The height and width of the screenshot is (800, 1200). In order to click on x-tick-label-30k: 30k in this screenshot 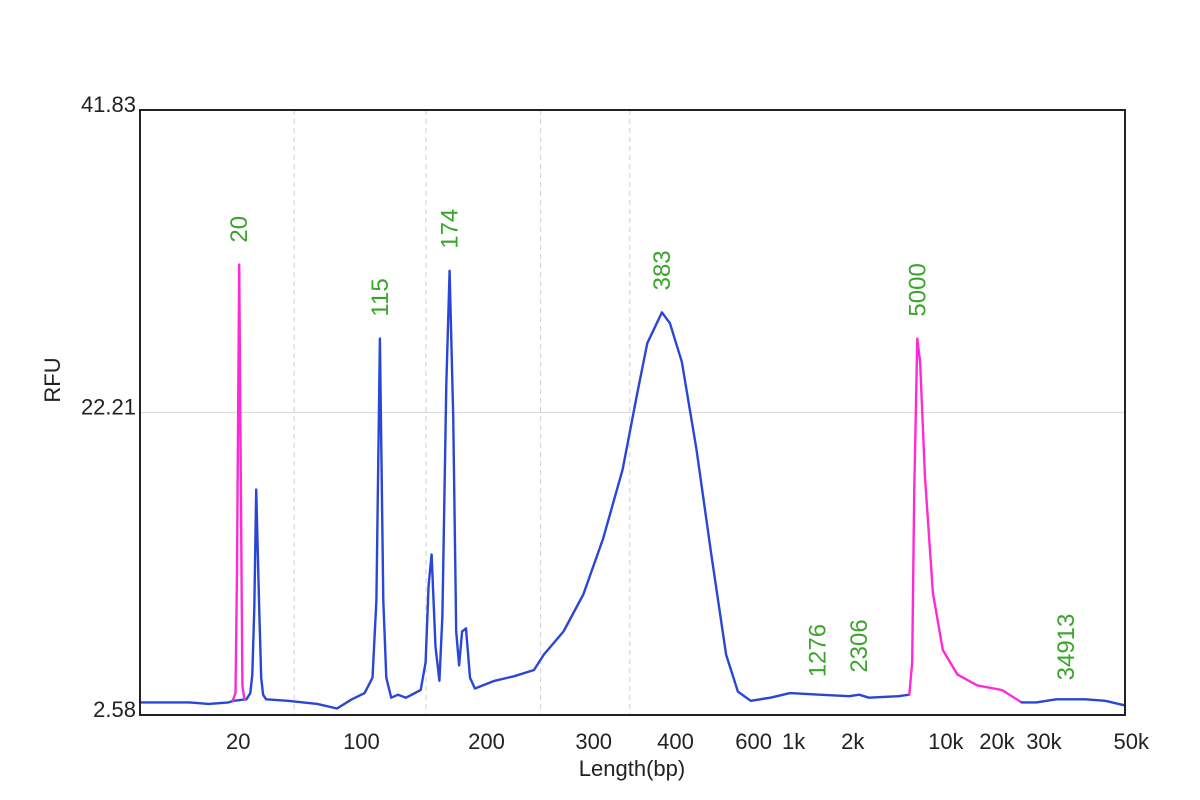, I will do `click(1044, 741)`.